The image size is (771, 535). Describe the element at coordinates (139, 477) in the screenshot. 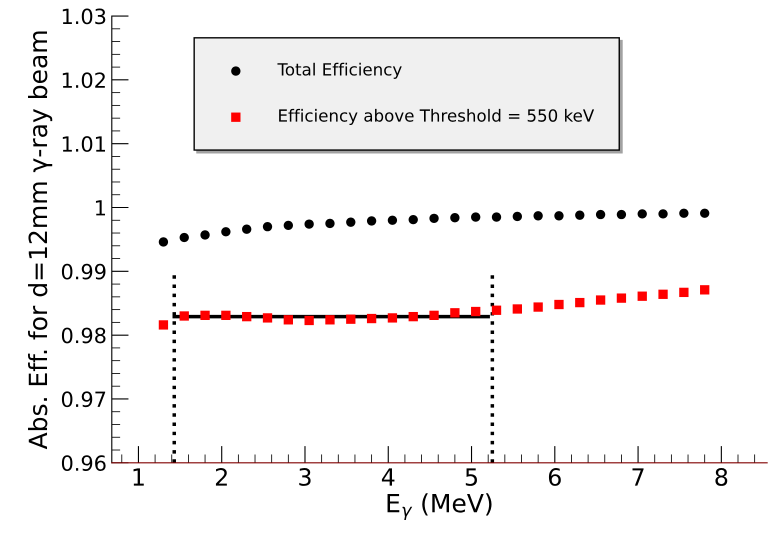

I see `x-tick-label: 1` at that location.